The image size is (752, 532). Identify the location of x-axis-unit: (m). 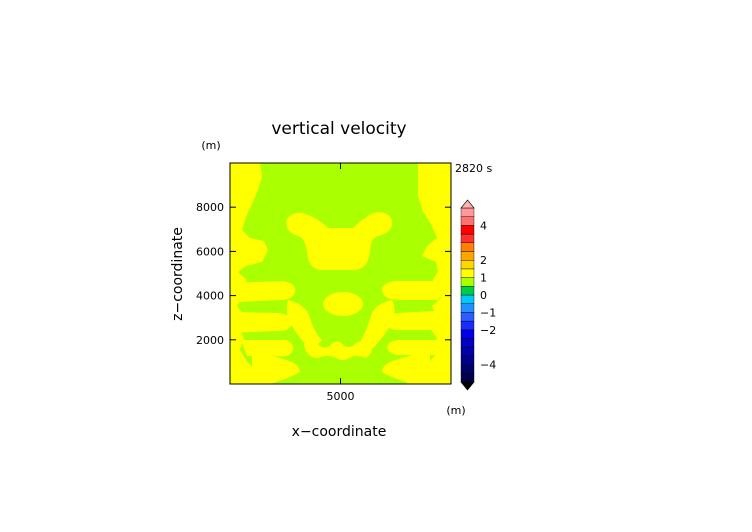
(455, 410).